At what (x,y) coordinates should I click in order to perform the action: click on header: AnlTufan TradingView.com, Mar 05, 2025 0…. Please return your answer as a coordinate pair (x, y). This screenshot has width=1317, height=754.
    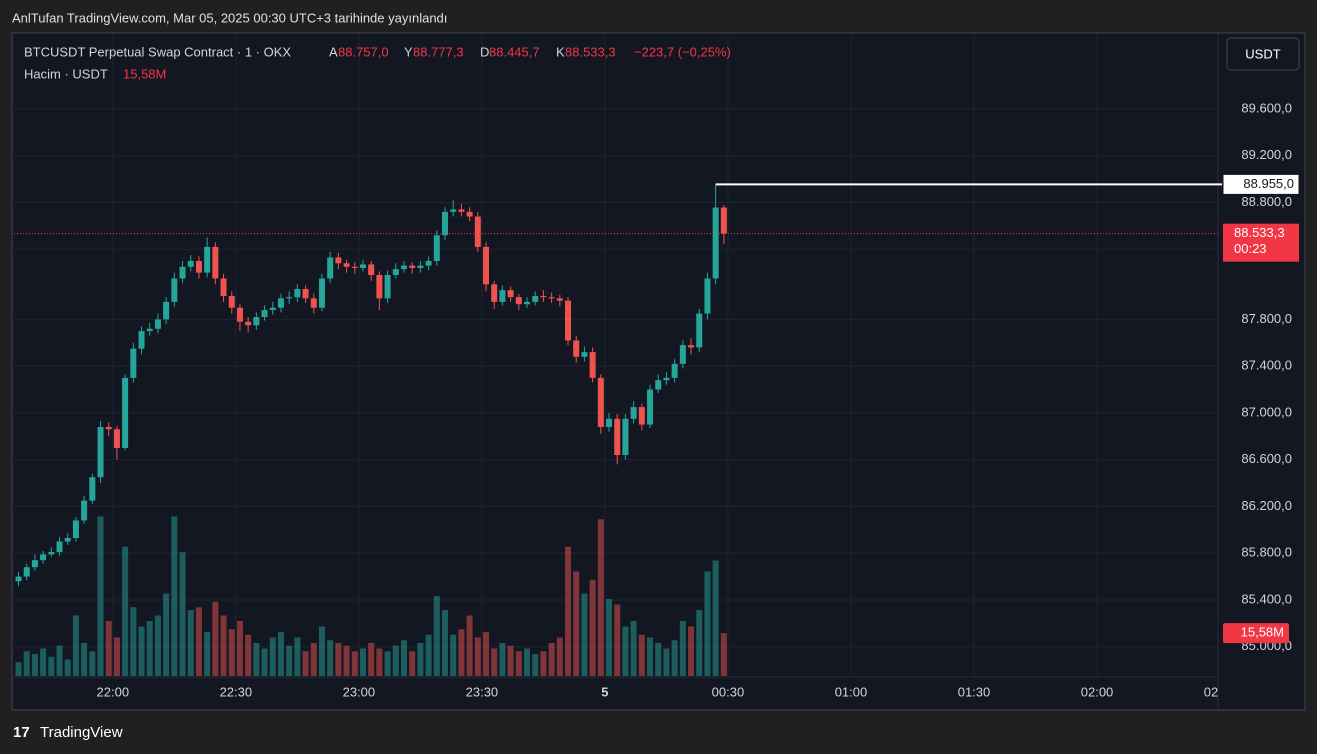
    Looking at the image, I should click on (229, 17).